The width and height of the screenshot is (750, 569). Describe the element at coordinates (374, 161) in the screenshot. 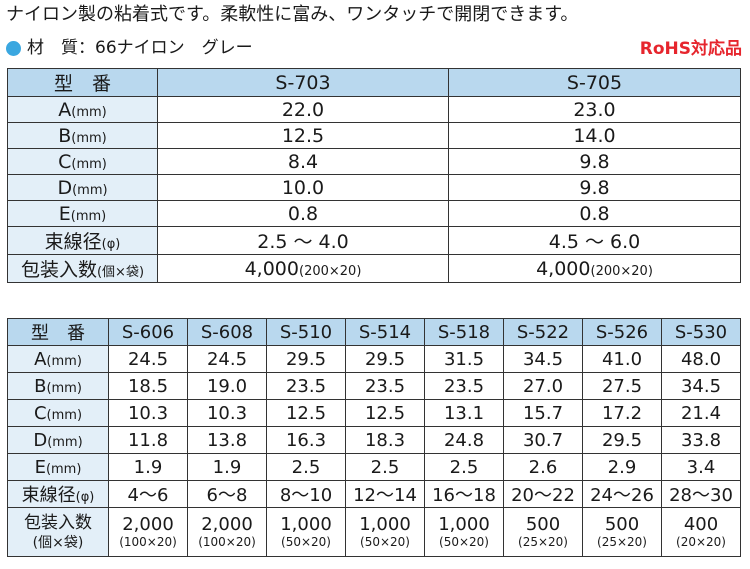

I see `table-row: C(mm) 8.4 9.8` at that location.